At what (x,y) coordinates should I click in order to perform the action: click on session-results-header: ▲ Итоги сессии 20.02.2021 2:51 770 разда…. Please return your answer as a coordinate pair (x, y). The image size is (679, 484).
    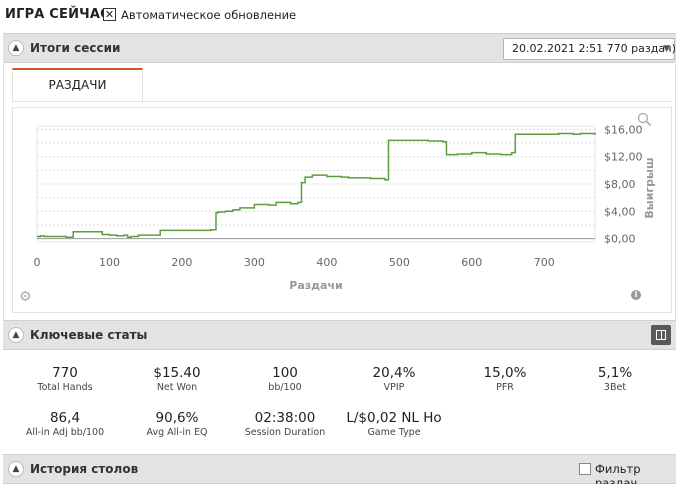
    Looking at the image, I should click on (339, 48).